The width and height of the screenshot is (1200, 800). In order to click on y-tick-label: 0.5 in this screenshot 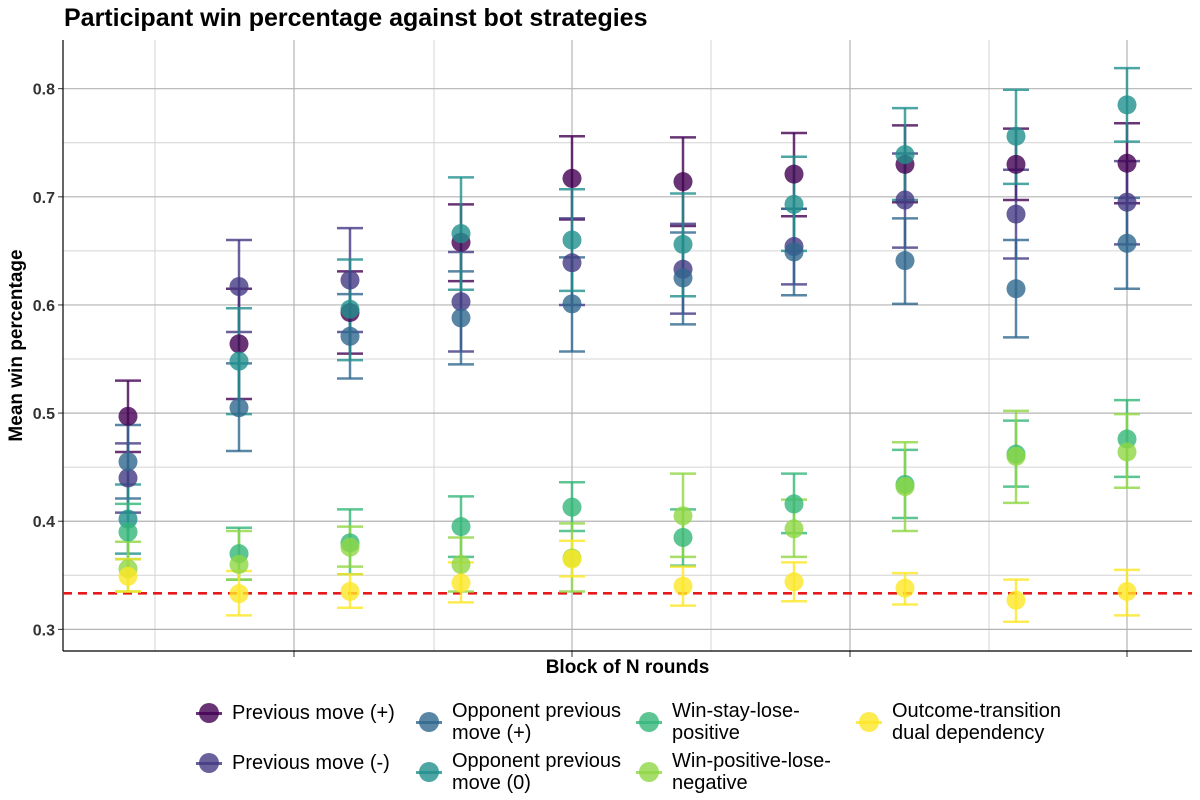, I will do `click(44, 414)`.